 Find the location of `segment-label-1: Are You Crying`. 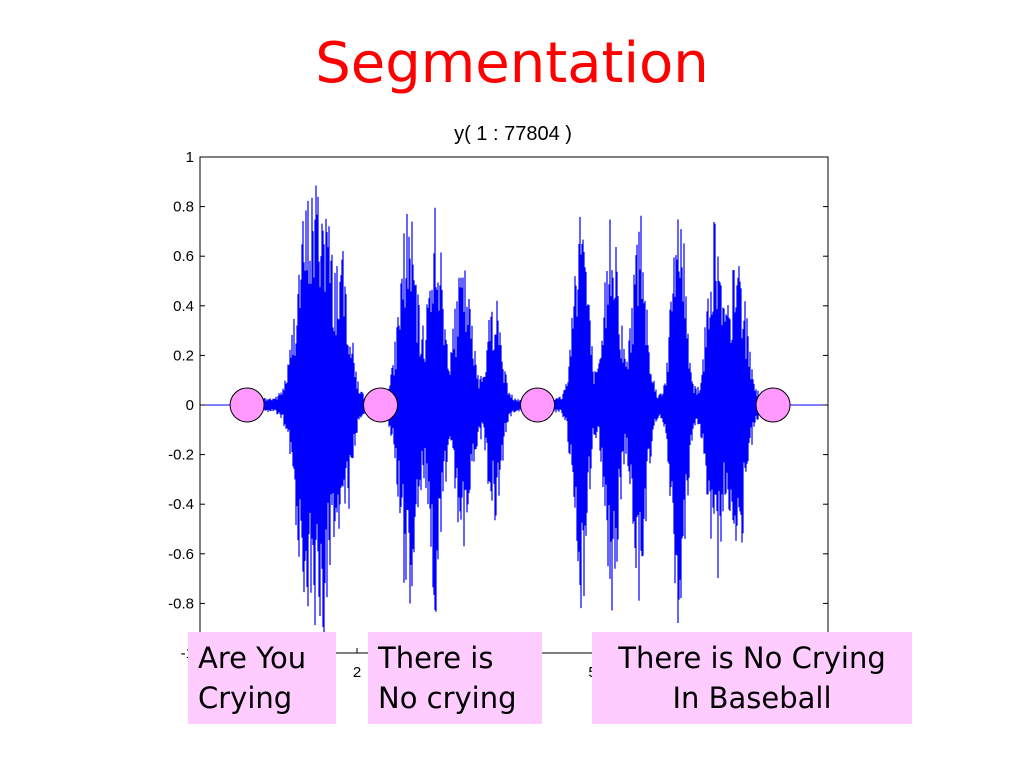

segment-label-1: Are You Crying is located at coordinates (262, 678).